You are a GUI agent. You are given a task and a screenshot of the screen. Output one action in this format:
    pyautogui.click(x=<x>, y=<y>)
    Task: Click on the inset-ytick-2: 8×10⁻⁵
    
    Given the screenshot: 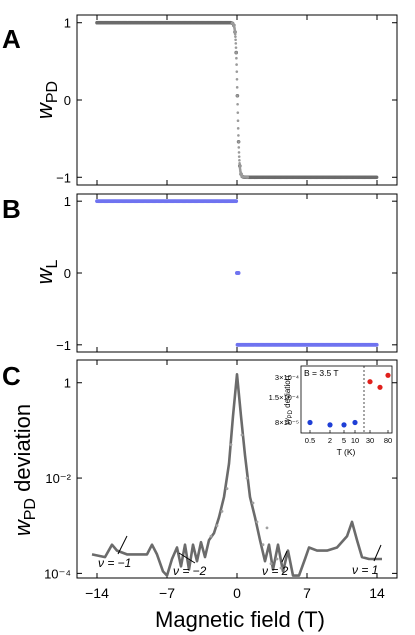 What is the action you would take?
    pyautogui.click(x=287, y=422)
    